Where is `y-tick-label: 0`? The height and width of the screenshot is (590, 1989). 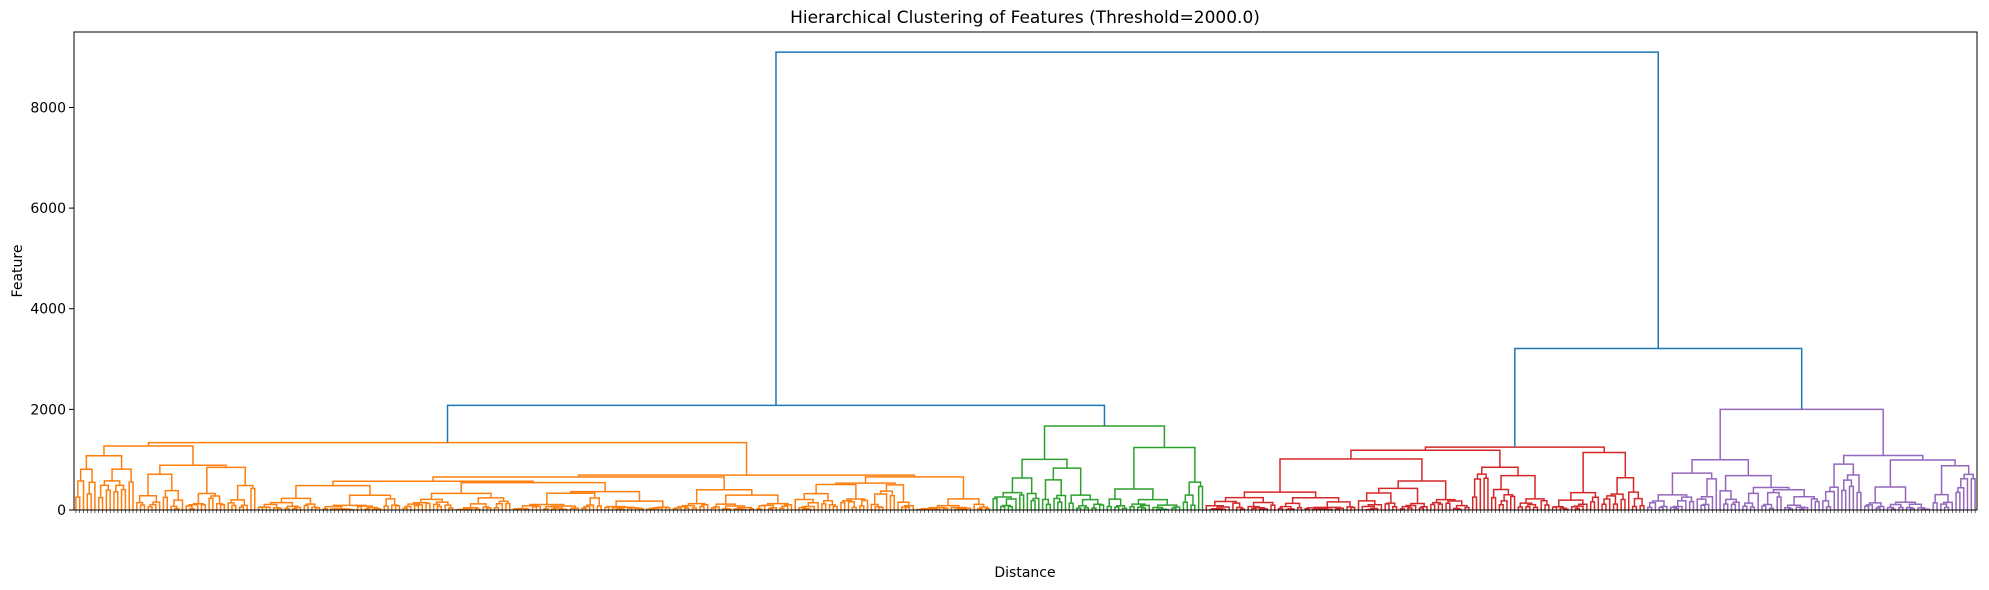 y-tick-label: 0 is located at coordinates (61, 511).